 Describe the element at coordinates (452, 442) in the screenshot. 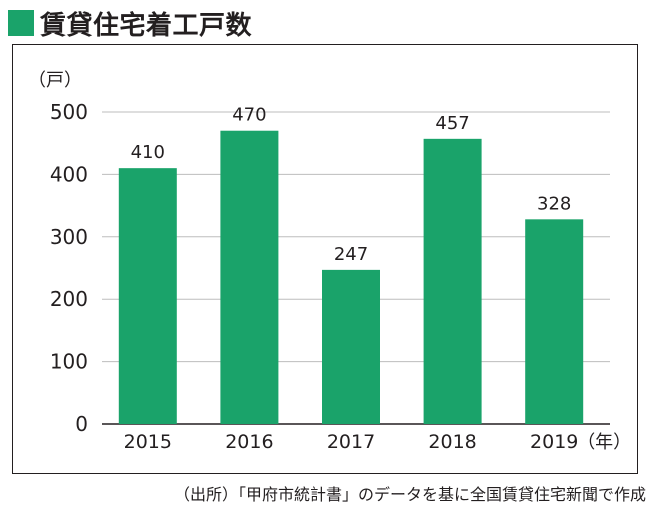

I see `x-tick-label: 2018` at that location.